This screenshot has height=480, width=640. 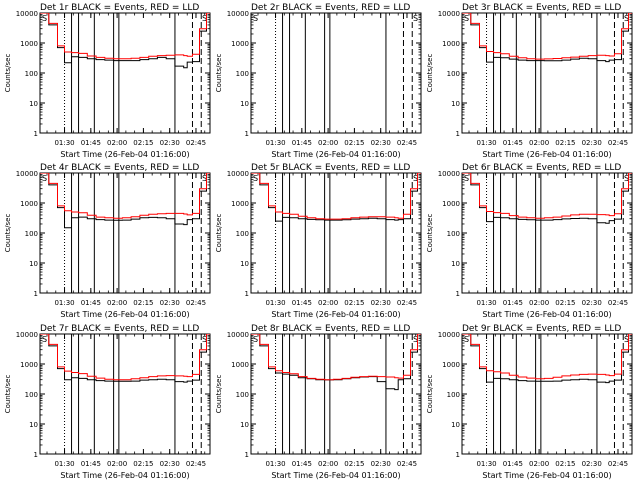 I want to click on panel-title: Det 6r BLACK = Events, RED = LLD, so click(x=541, y=168).